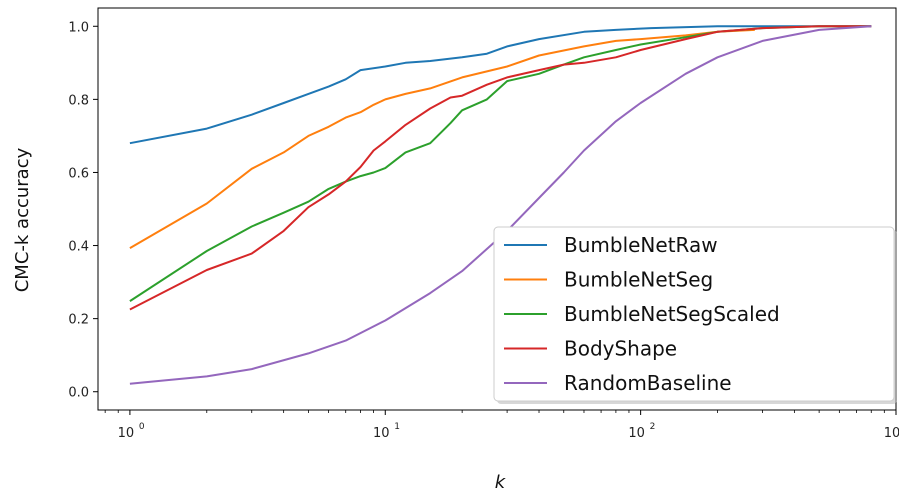  Describe the element at coordinates (83, 210) in the screenshot. I see `y-axis: 0.0 0.2 0.4 0.6 0.8 1.0` at that location.